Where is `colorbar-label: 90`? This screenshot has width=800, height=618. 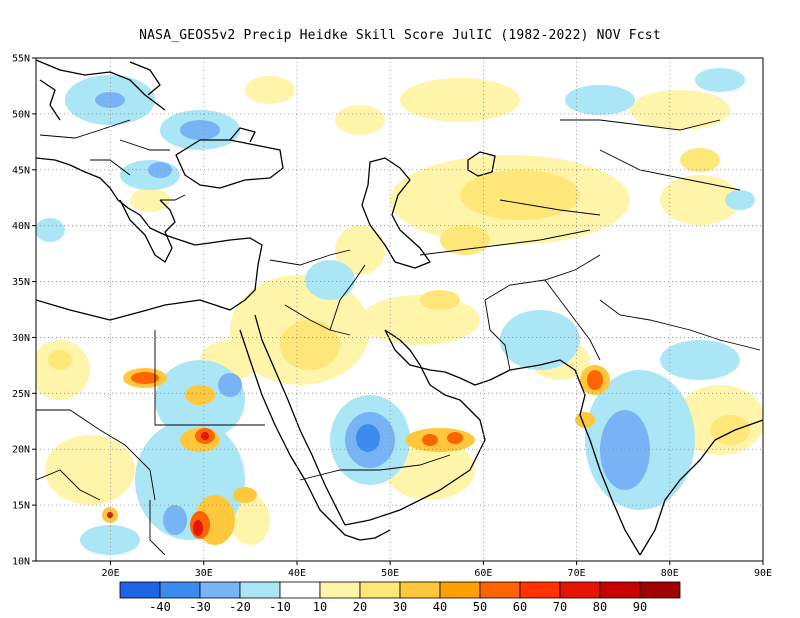
colorbar-label: 90 is located at coordinates (640, 607).